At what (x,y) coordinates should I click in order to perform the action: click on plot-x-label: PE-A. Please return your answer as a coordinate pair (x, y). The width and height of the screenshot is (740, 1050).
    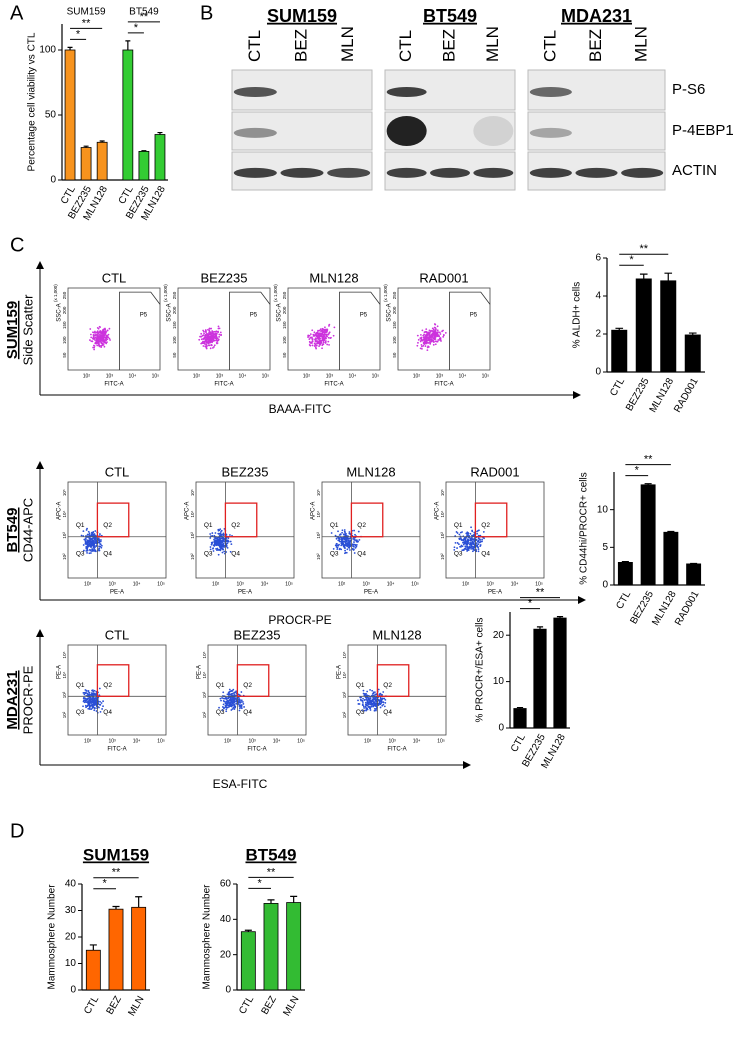
    Looking at the image, I should click on (117, 593).